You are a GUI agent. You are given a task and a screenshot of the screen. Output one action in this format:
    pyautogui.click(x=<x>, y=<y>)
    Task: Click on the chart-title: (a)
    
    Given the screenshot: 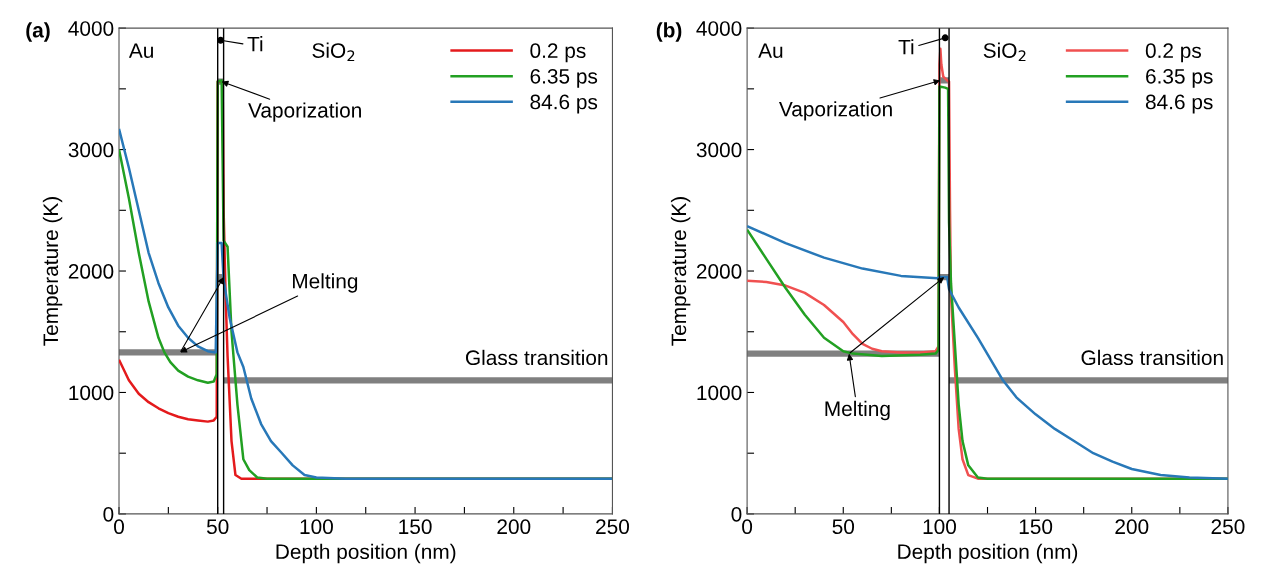 What is the action you would take?
    pyautogui.click(x=38, y=32)
    